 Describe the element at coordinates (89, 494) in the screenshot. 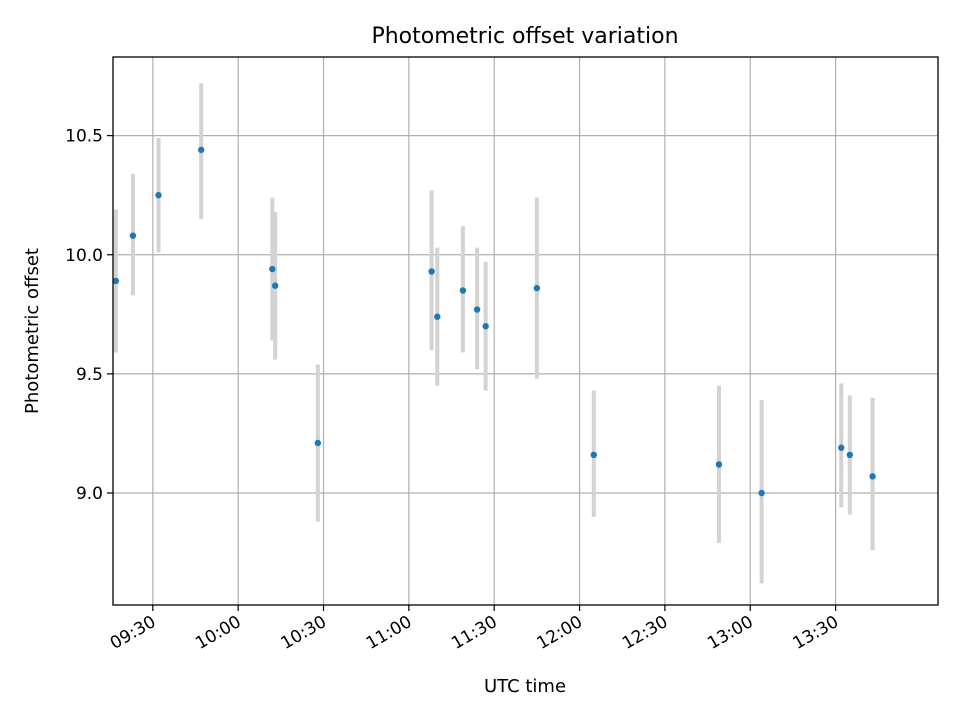

I see `y-tick-label: 9.0` at that location.